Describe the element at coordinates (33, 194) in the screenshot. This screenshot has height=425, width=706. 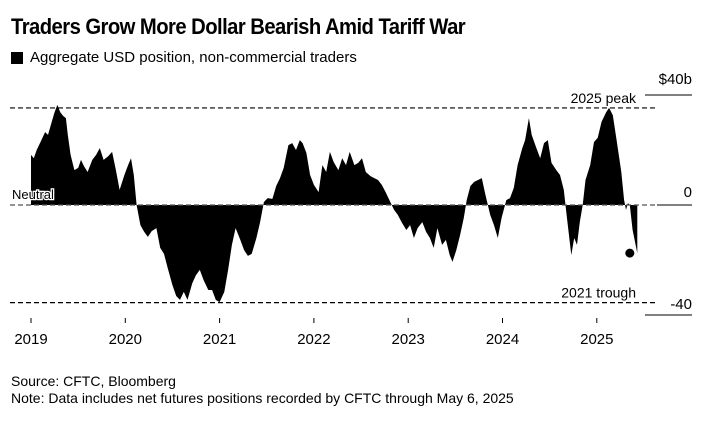
I see `reference-label-neutral: Neutral` at that location.